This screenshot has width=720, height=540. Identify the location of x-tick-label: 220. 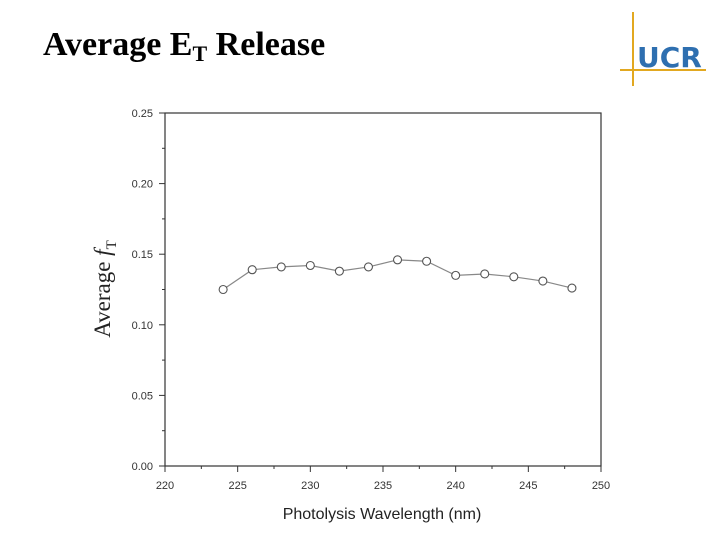
(165, 486).